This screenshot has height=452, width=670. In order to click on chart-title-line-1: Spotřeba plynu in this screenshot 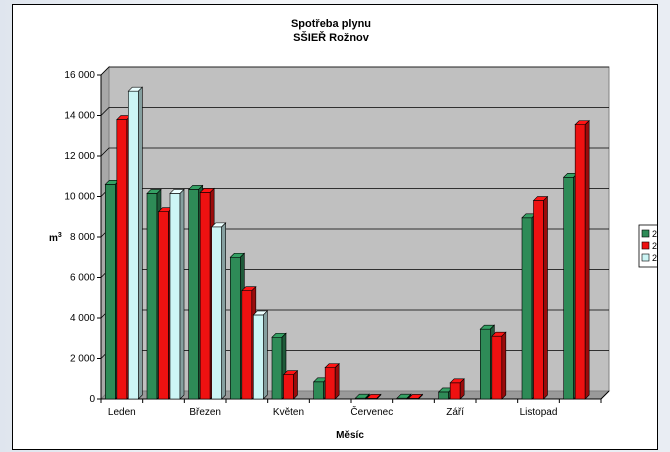, I will do `click(331, 24)`.